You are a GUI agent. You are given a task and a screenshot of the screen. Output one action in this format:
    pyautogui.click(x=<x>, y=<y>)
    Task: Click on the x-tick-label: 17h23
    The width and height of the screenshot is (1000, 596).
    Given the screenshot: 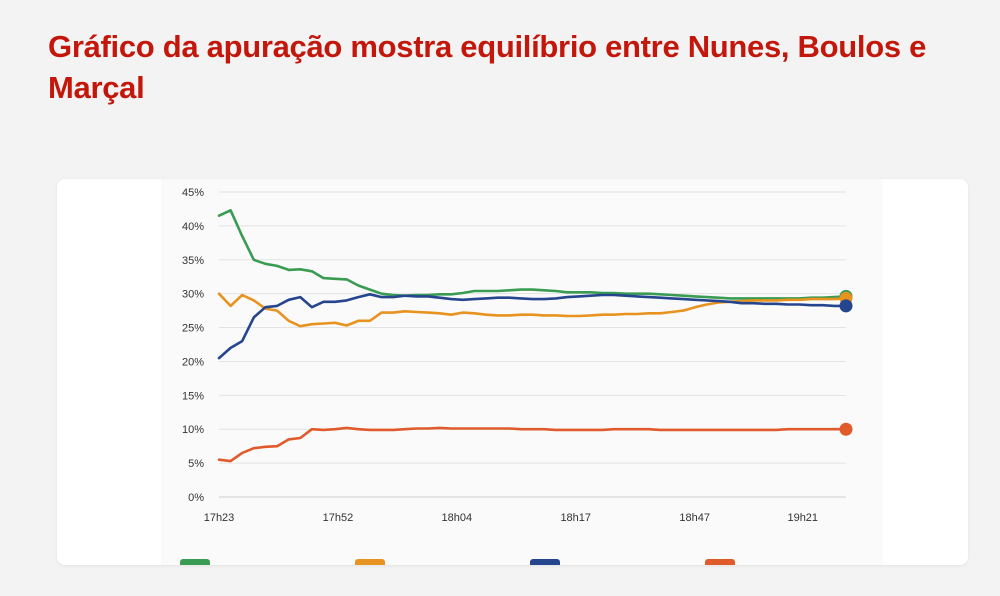 What is the action you would take?
    pyautogui.click(x=219, y=518)
    